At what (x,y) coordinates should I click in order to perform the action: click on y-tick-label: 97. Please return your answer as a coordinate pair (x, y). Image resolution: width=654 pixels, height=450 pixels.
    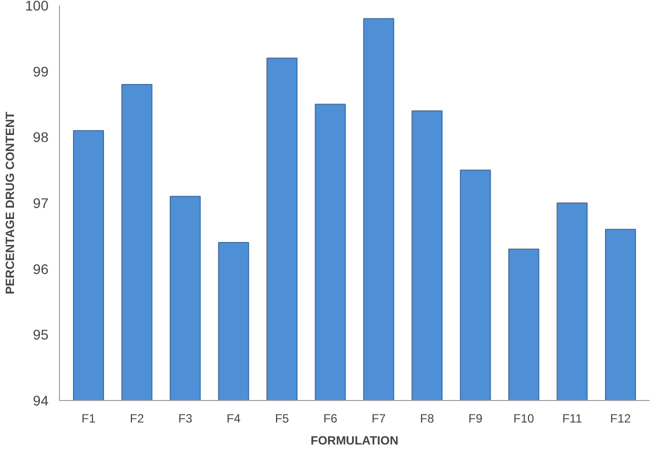
    Looking at the image, I should click on (40, 203).